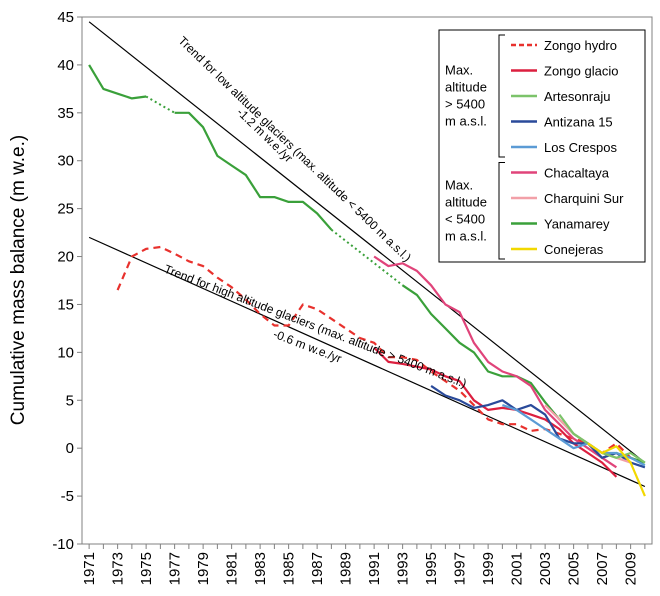 The width and height of the screenshot is (660, 596). I want to click on x-tick-label: 2003, so click(545, 568).